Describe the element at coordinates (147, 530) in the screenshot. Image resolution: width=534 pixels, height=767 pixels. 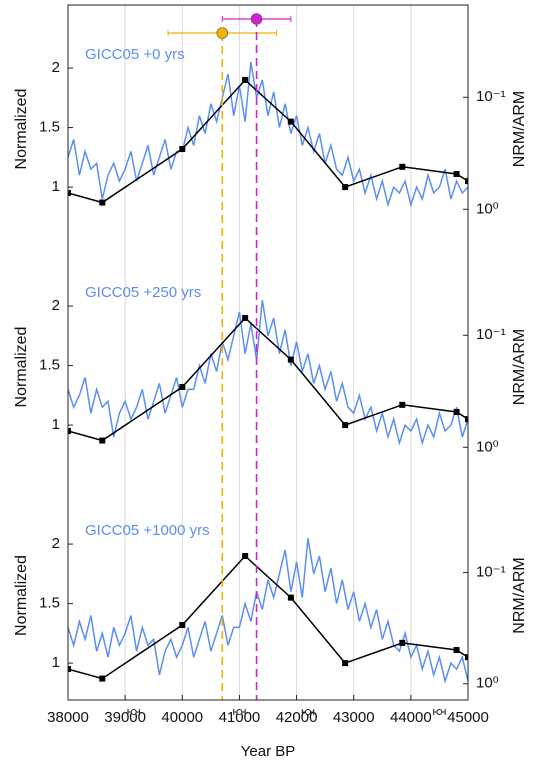
I see `series-label: GICC05 +1000 yrs` at that location.